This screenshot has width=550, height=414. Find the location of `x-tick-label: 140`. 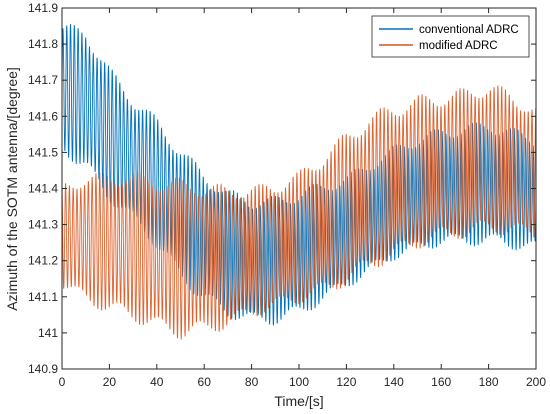

x-tick-label: 140 is located at coordinates (394, 382).